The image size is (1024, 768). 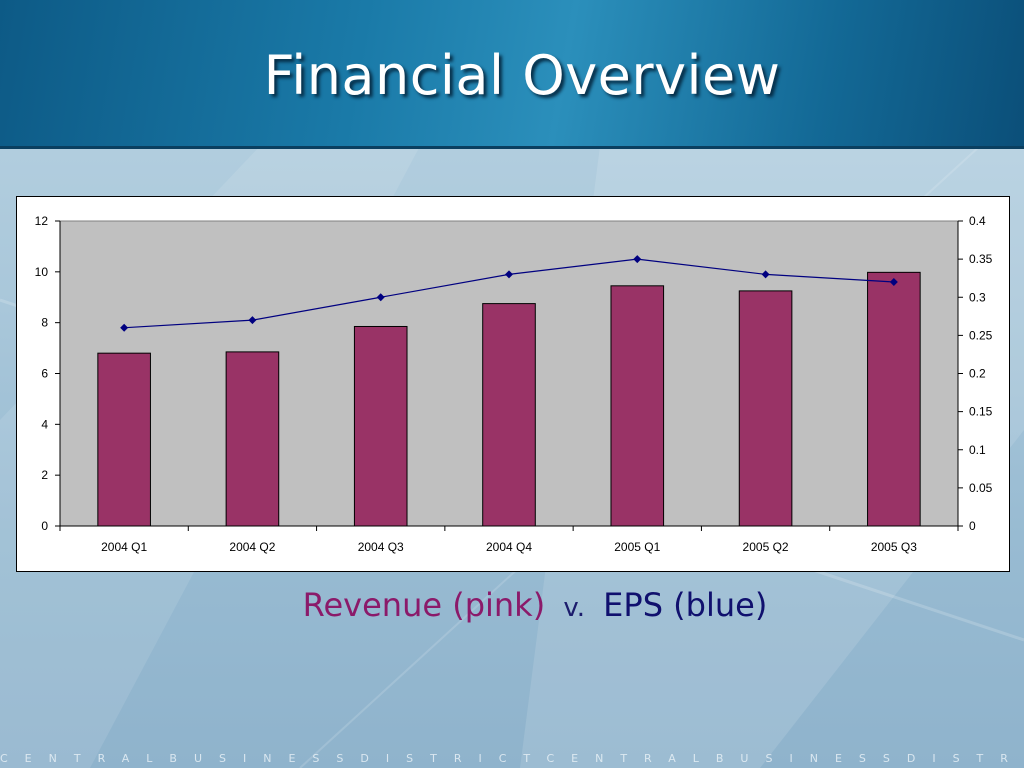 I want to click on x-tick-label: 2004 Q2, so click(x=252, y=547).